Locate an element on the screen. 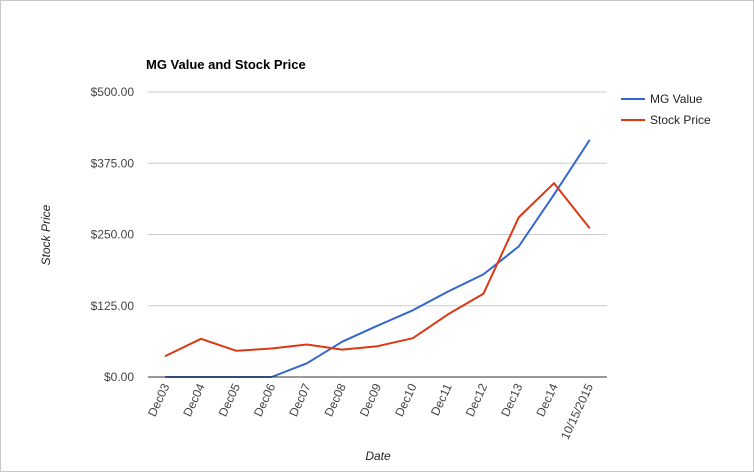  y-tick-label: $500.00 is located at coordinates (113, 92).